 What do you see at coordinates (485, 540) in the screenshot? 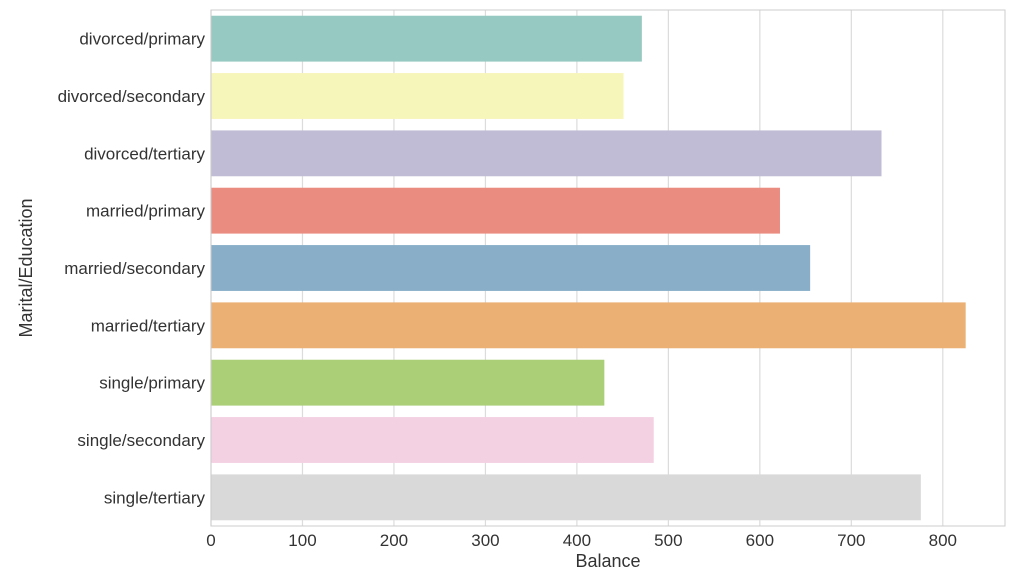
I see `x-tick-label: 300` at bounding box center [485, 540].